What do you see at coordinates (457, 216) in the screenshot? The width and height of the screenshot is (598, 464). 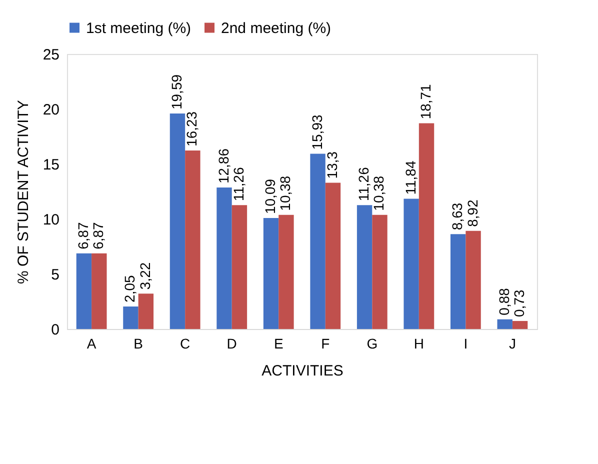 I see `data-label: 8,63` at bounding box center [457, 216].